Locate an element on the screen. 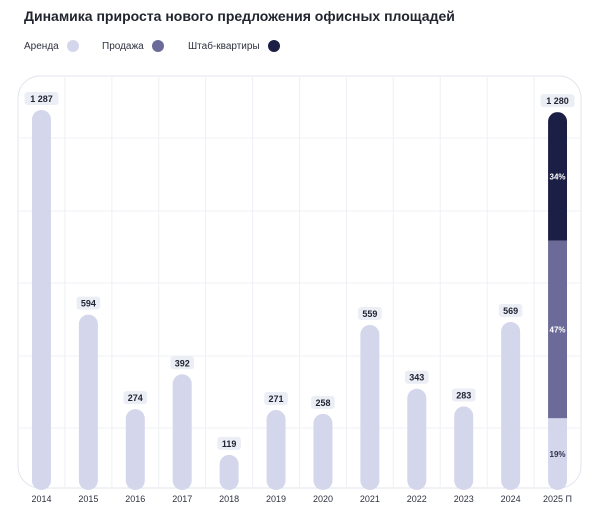  value-label: 392 is located at coordinates (182, 363).